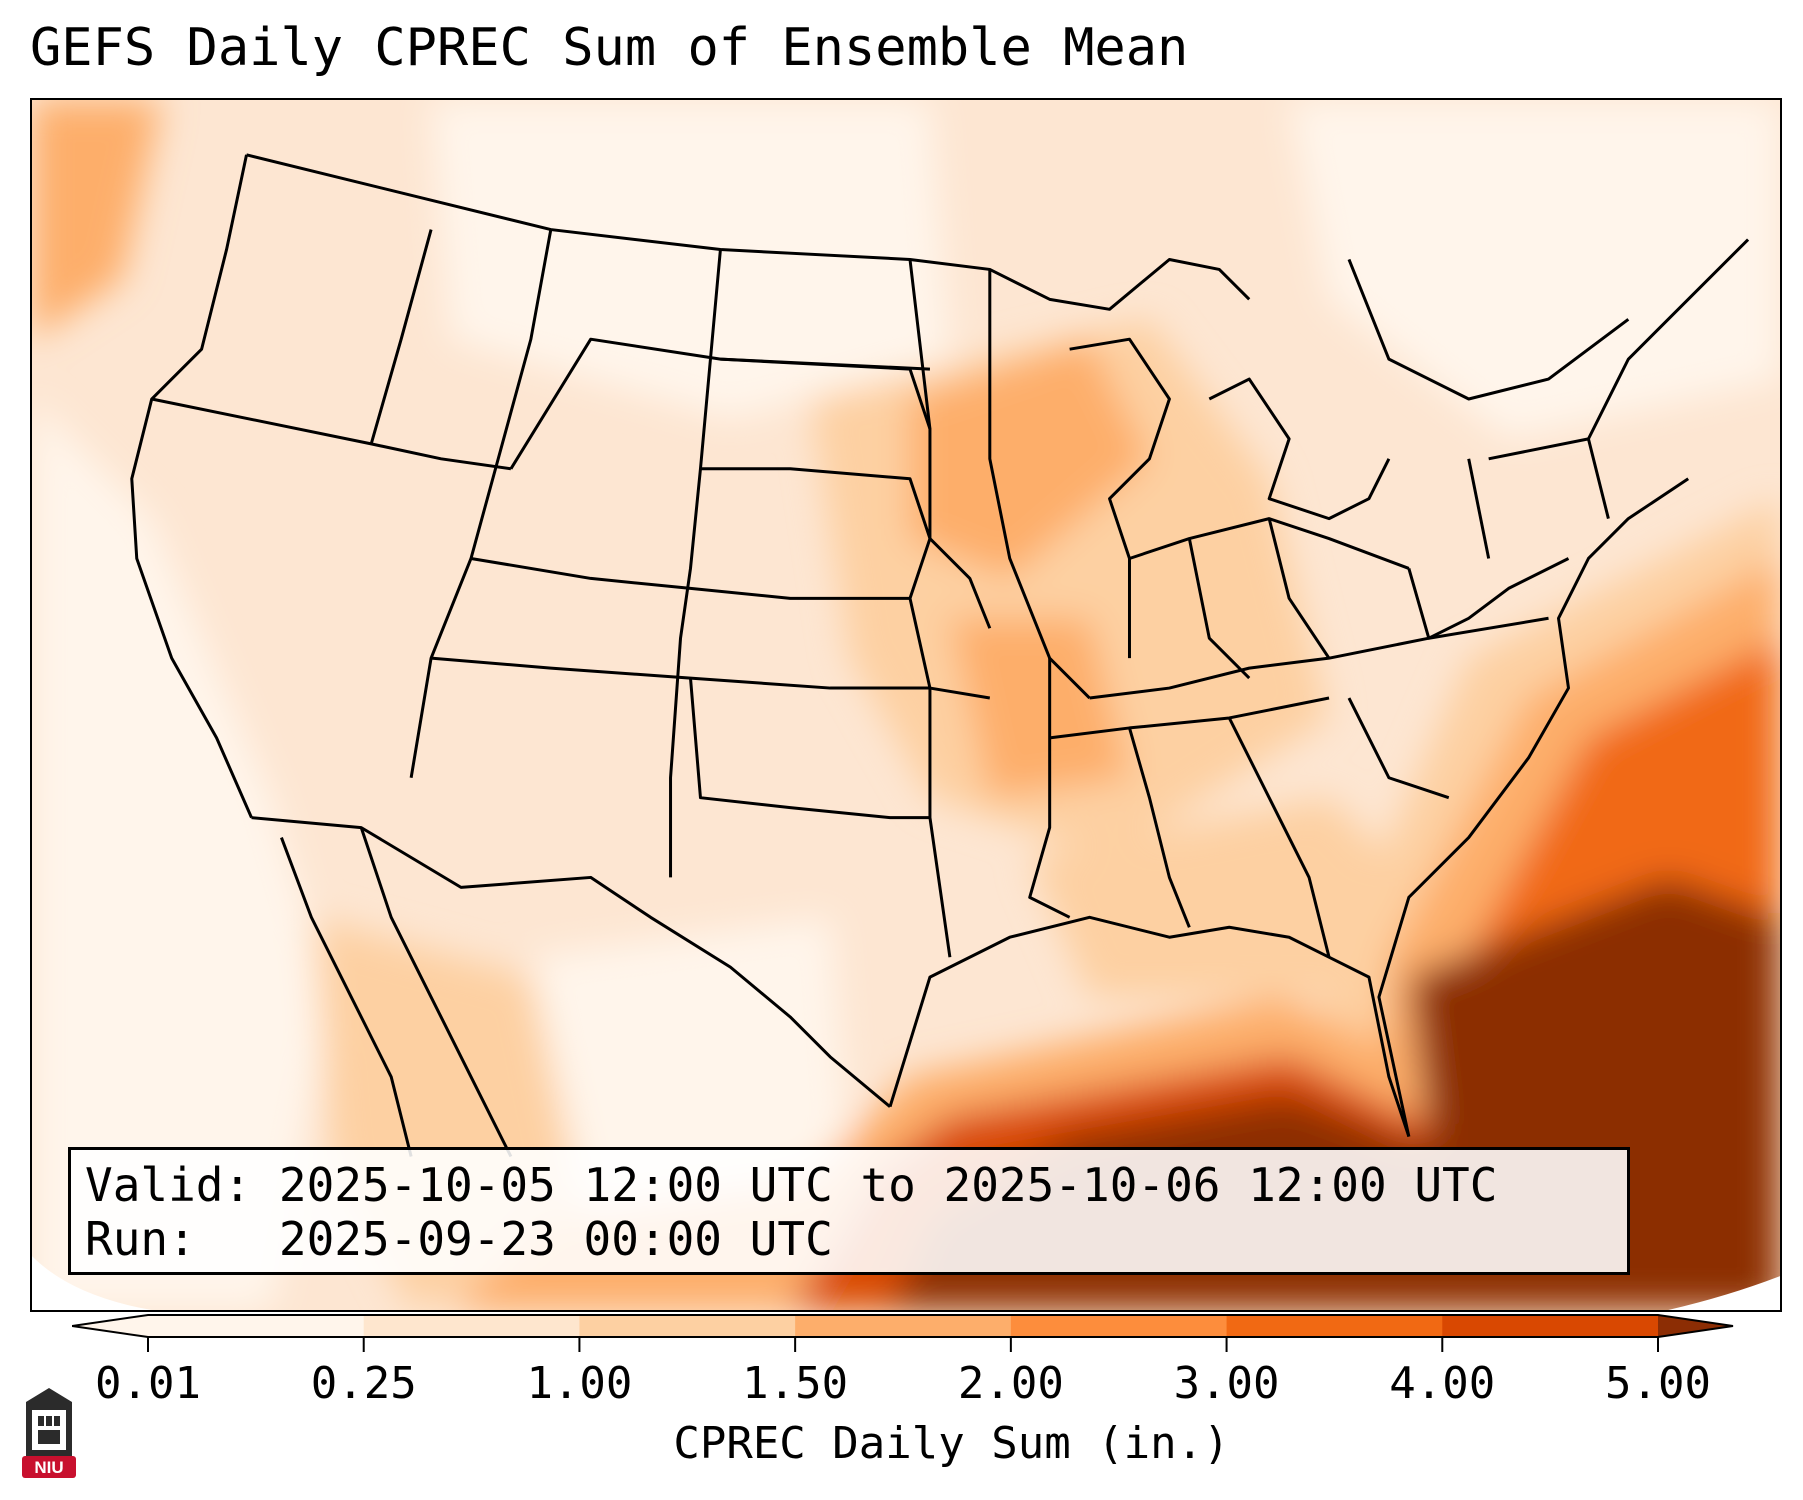 The image size is (1803, 1500). Describe the element at coordinates (795, 1383) in the screenshot. I see `colorbar-tick-label: 1.50` at that location.